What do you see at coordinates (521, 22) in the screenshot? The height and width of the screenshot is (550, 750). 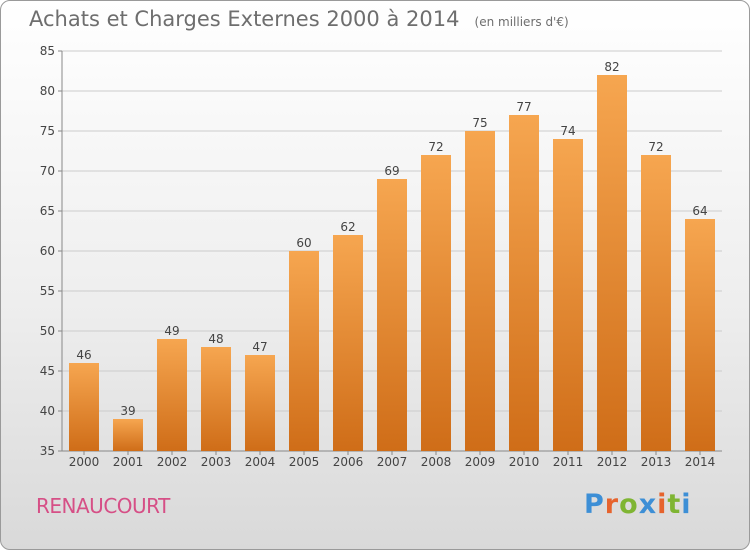 I see `chart-subtitle: (en milliers d'€)` at bounding box center [521, 22].